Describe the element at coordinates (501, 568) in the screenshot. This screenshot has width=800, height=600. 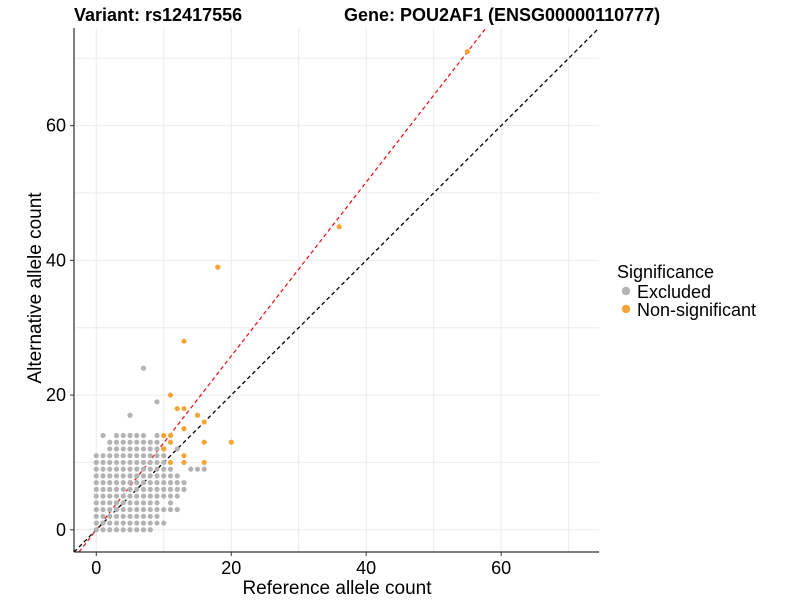
I see `x-tick-label: 60` at that location.